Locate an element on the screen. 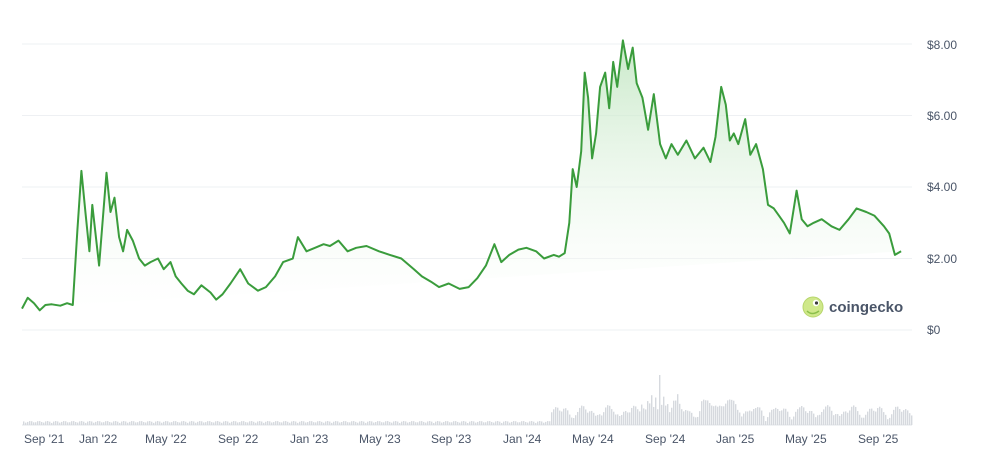 This screenshot has height=460, width=991. x-tick-label: Jan '22 is located at coordinates (98, 439).